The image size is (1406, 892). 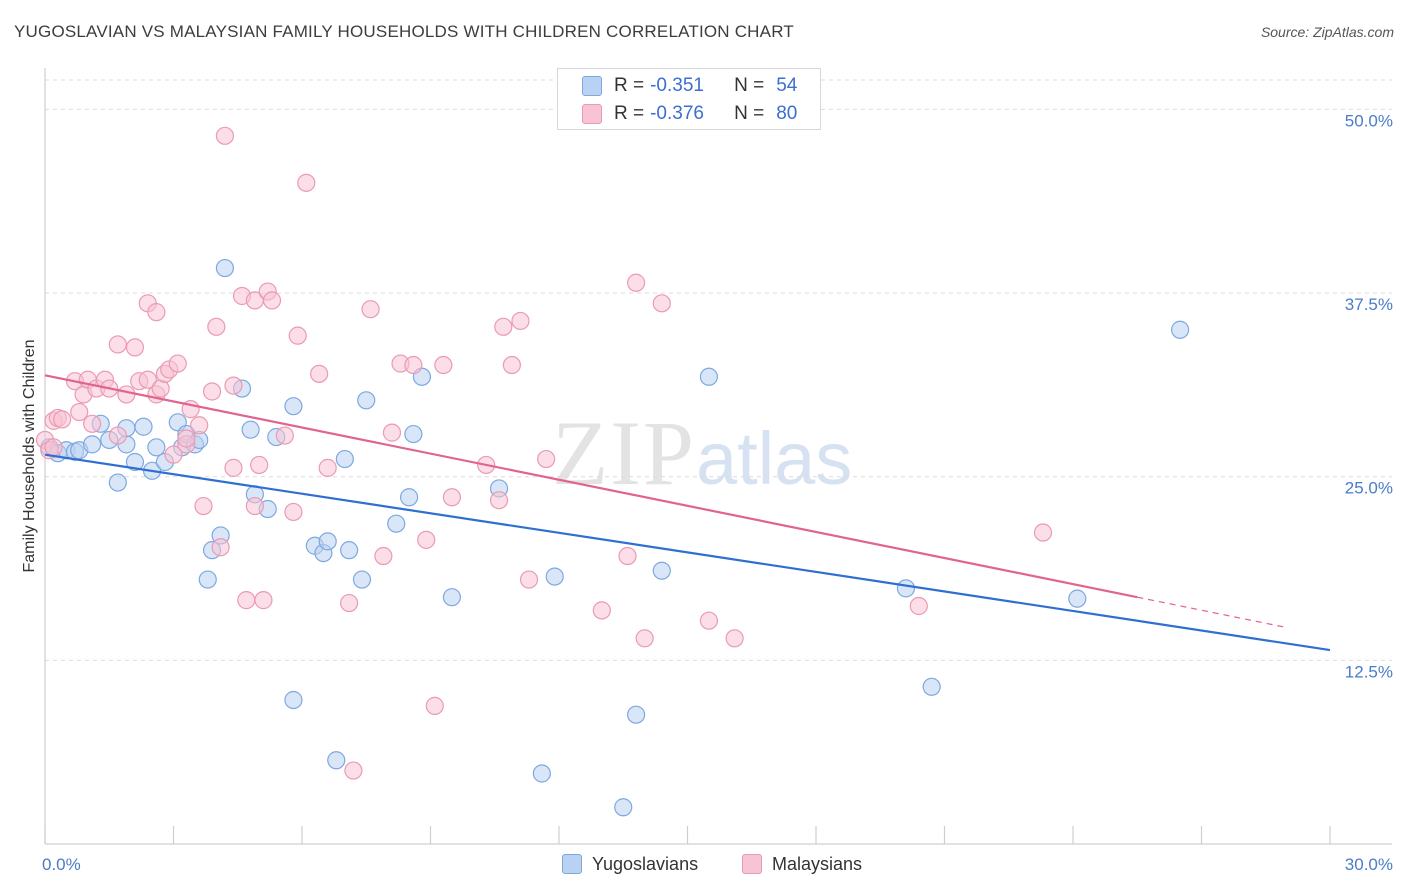 What do you see at coordinates (817, 863) in the screenshot?
I see `legend-label-malaysians: Malaysians` at bounding box center [817, 863].